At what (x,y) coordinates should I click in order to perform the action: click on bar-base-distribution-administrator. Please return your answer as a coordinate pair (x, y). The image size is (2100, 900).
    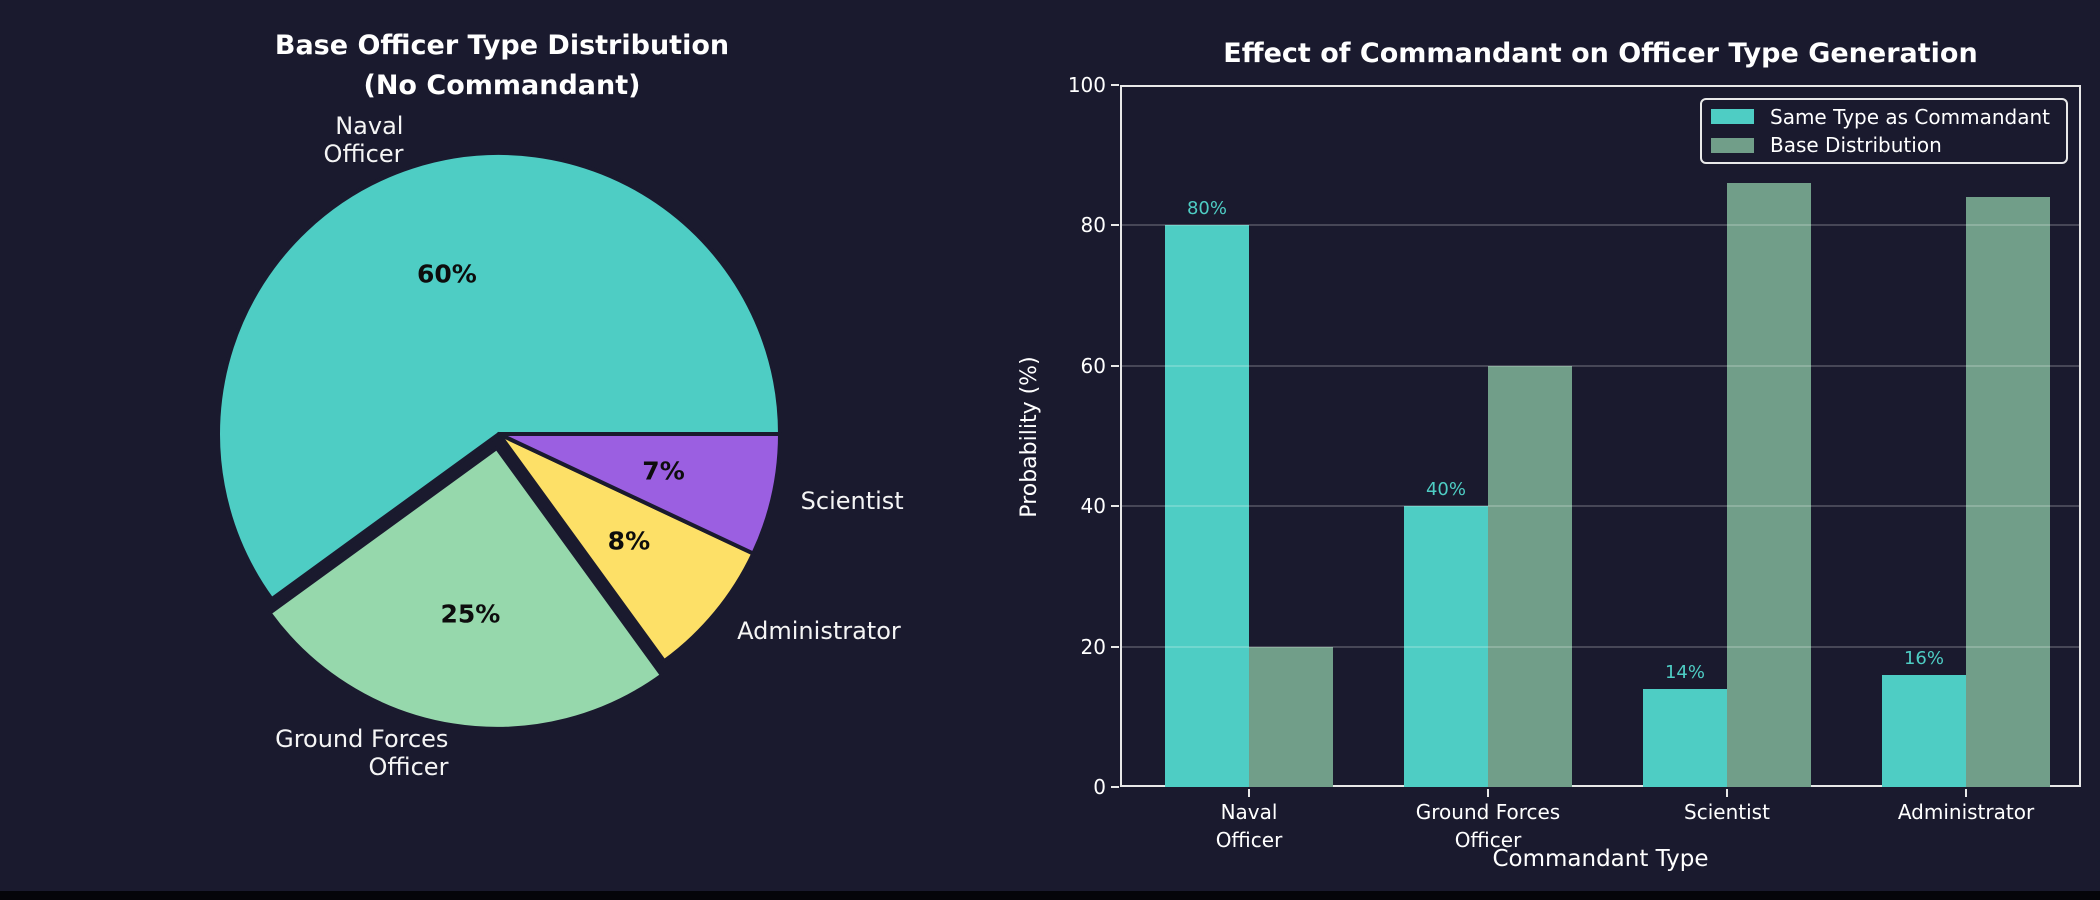
    Looking at the image, I should click on (2008, 492).